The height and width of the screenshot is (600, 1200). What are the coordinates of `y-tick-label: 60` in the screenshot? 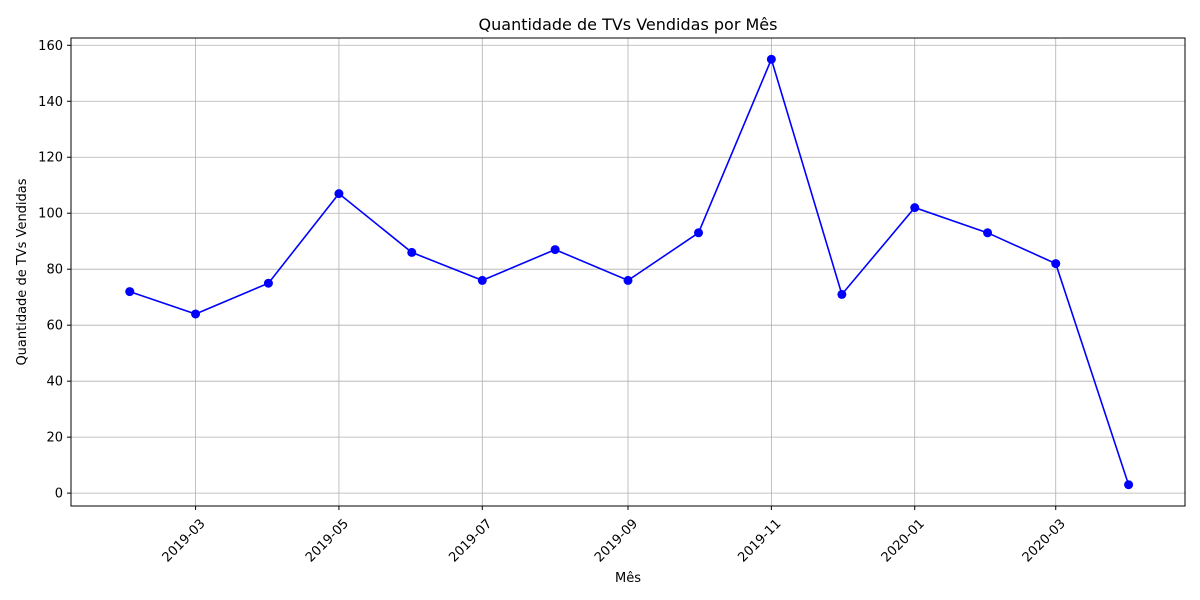 It's located at (54, 326).